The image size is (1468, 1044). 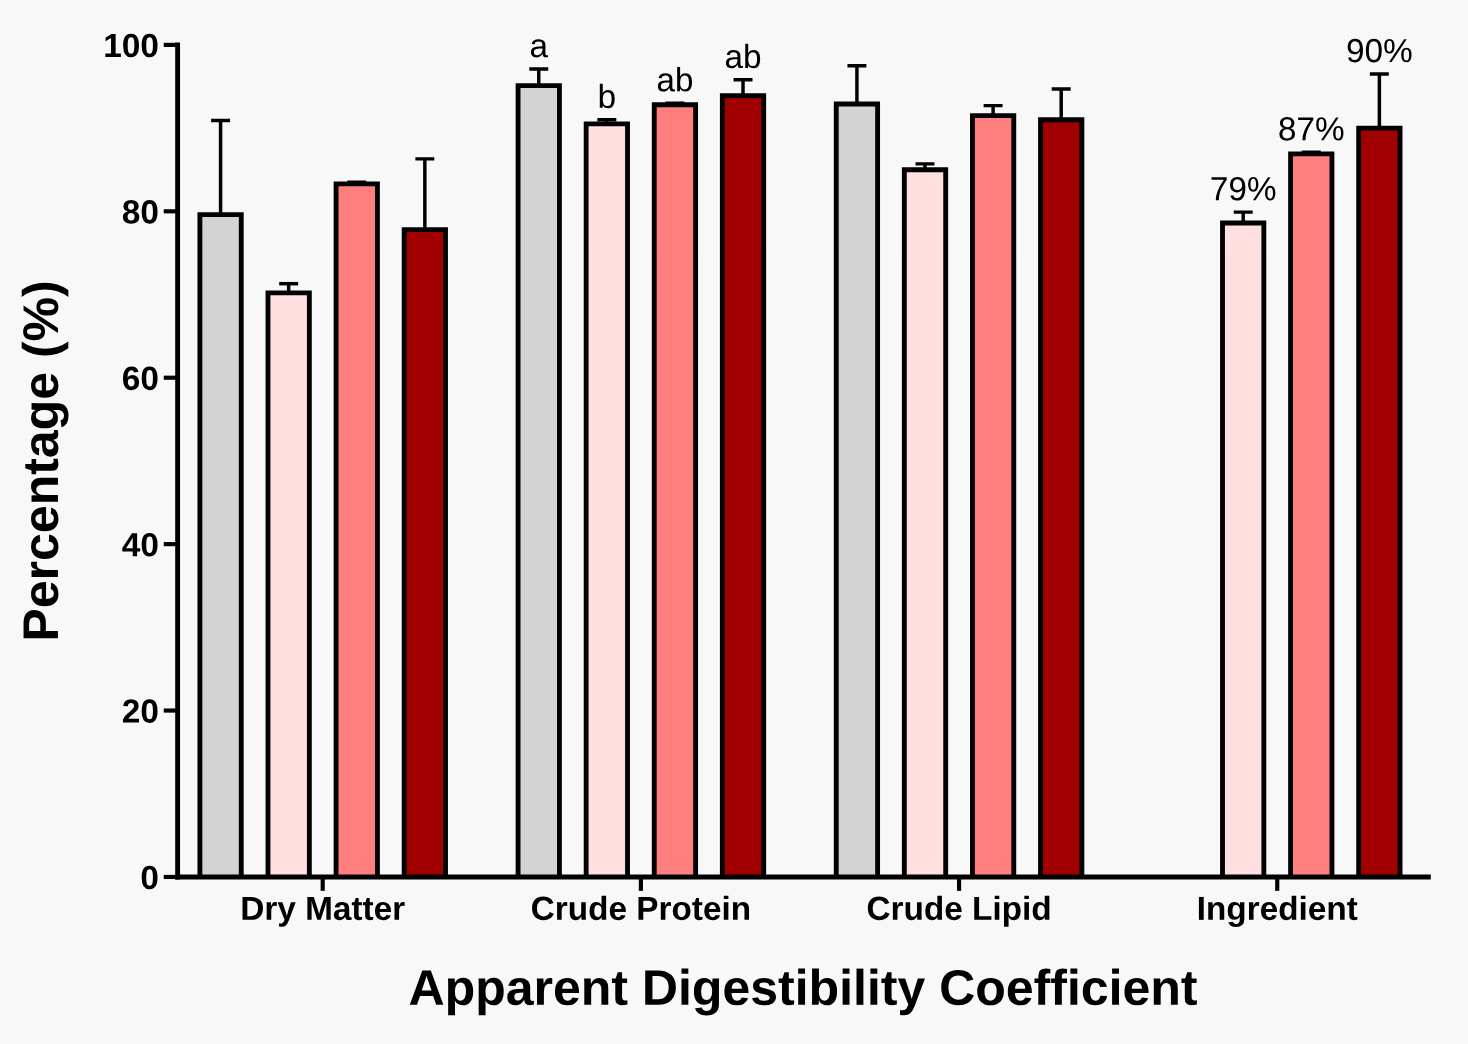 I want to click on y-axis-title: Percentage (%), so click(x=45, y=460).